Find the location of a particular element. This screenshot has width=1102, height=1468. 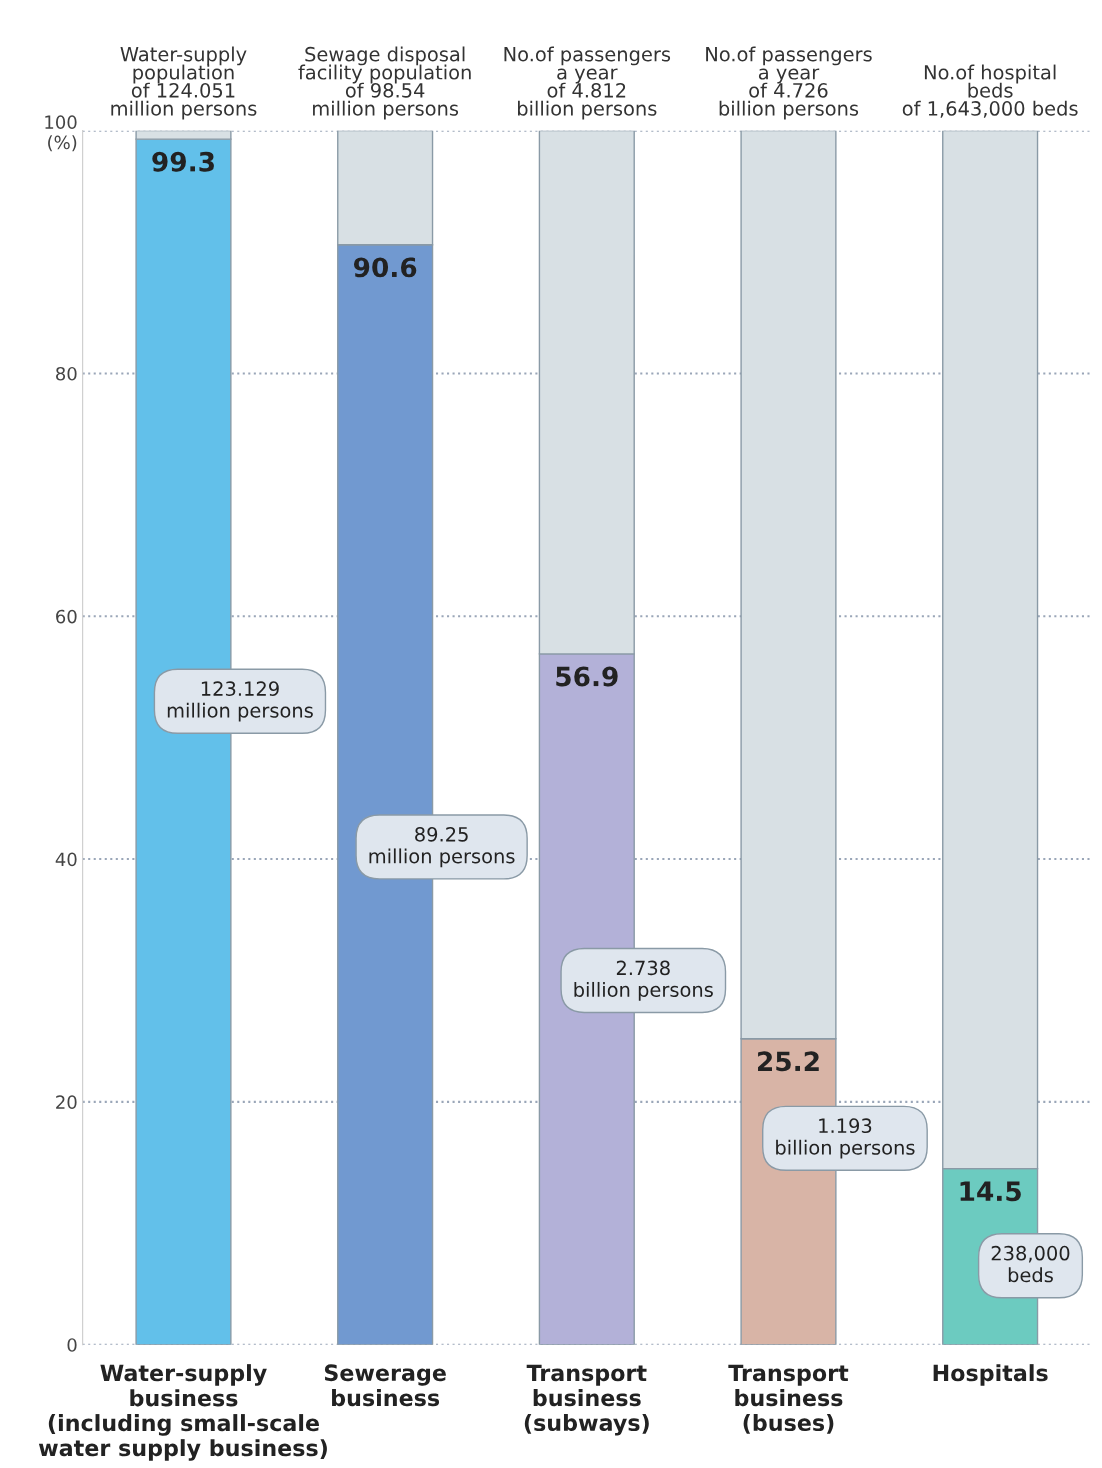

data-label: 90.6 is located at coordinates (385, 267).